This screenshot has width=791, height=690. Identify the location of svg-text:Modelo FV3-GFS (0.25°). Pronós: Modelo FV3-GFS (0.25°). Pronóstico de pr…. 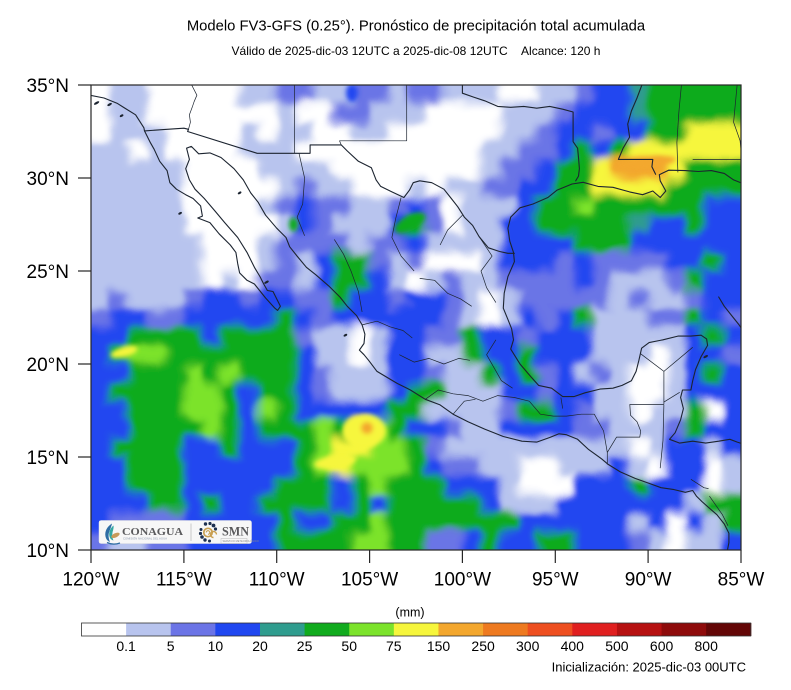
(416, 27).